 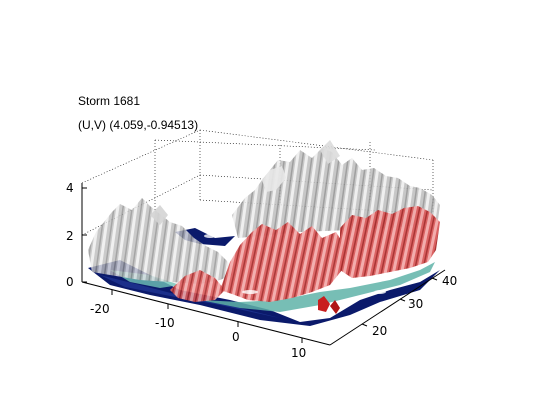 I want to click on x-axis-ticks, so click(x=207, y=316).